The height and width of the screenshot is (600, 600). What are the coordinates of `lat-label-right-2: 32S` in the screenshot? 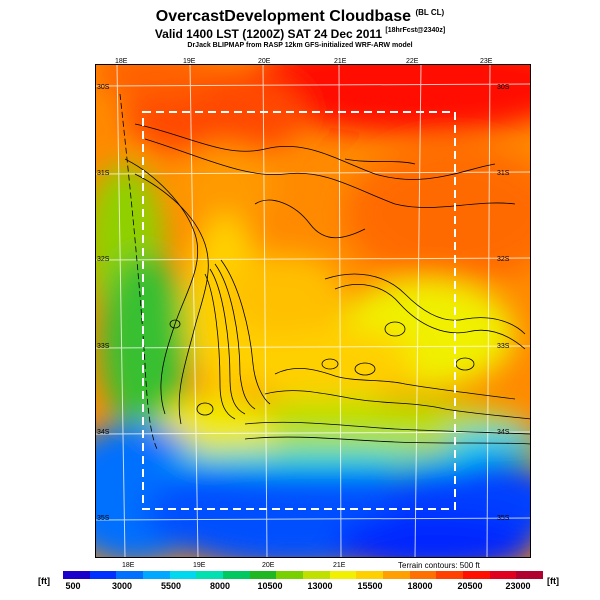 It's located at (503, 259).